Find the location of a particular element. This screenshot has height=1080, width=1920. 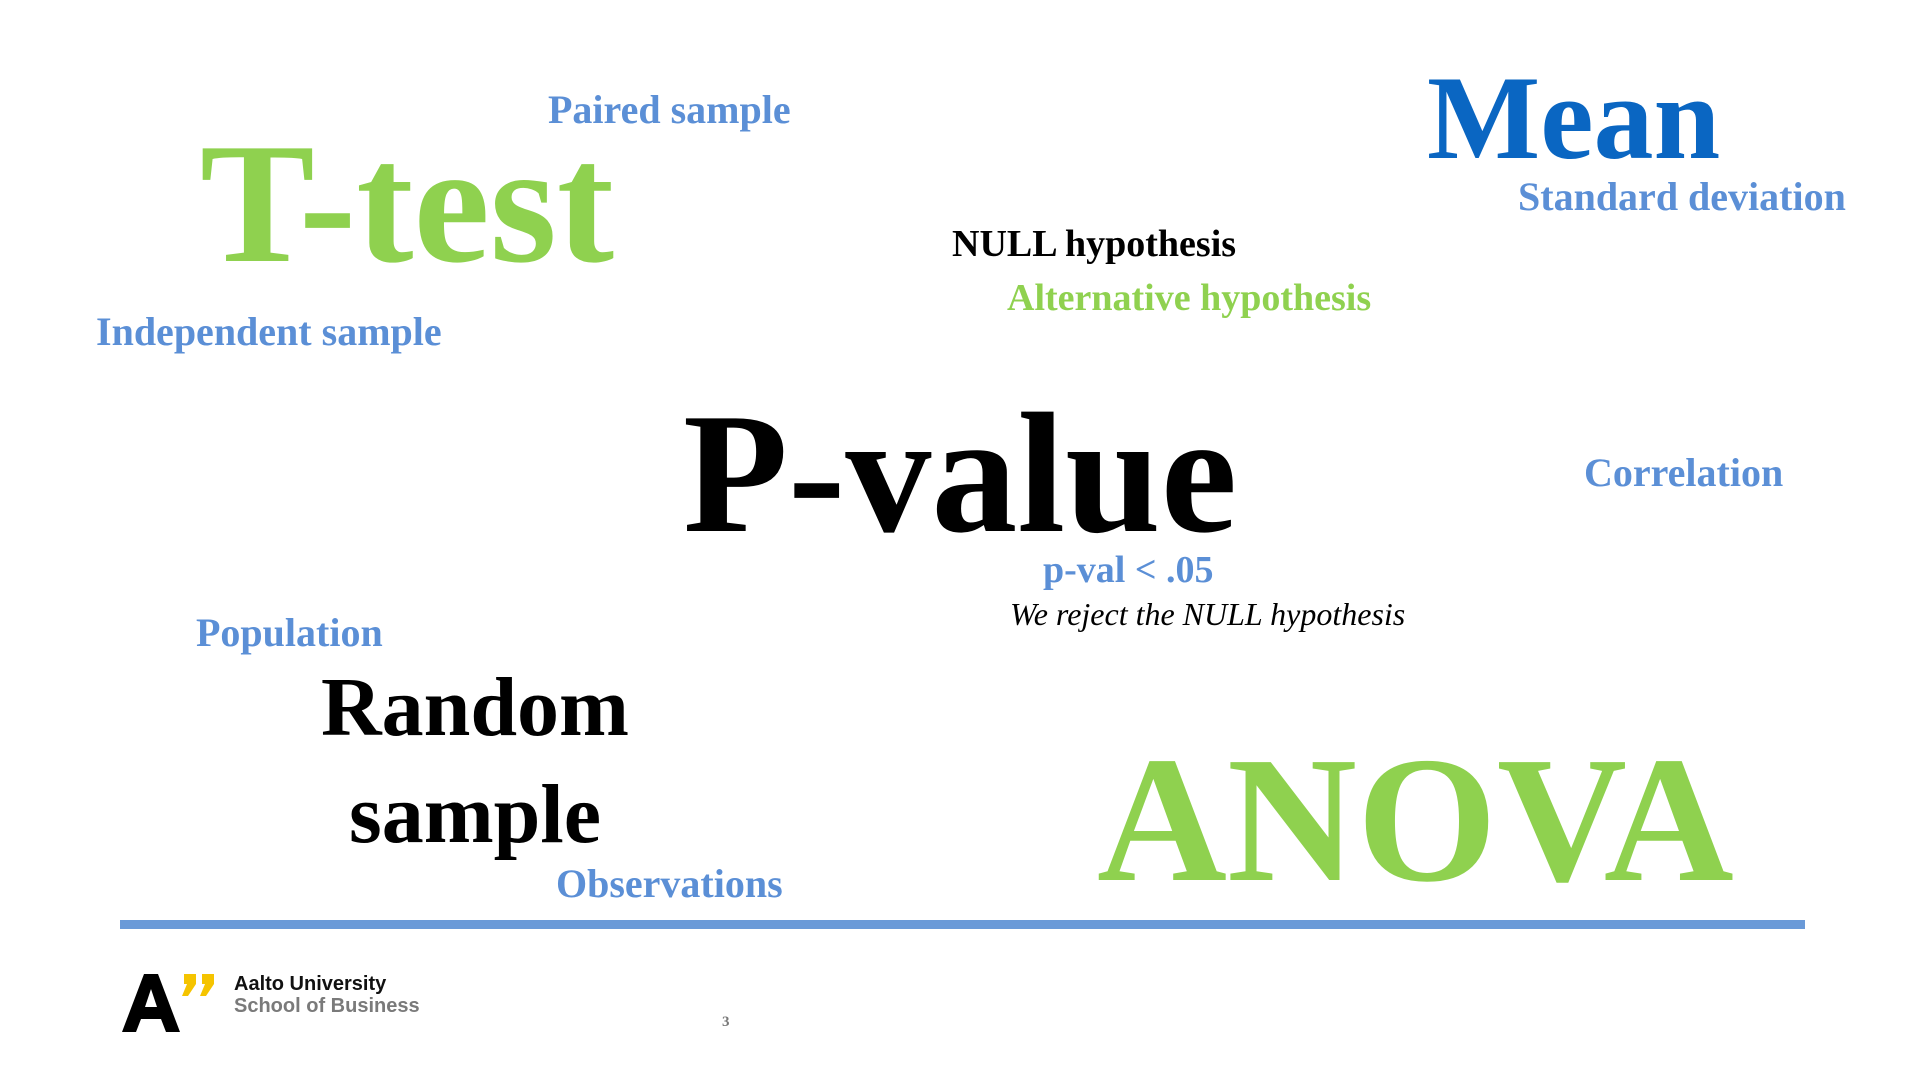

aalto-logo-mark-icon is located at coordinates (168, 1003).